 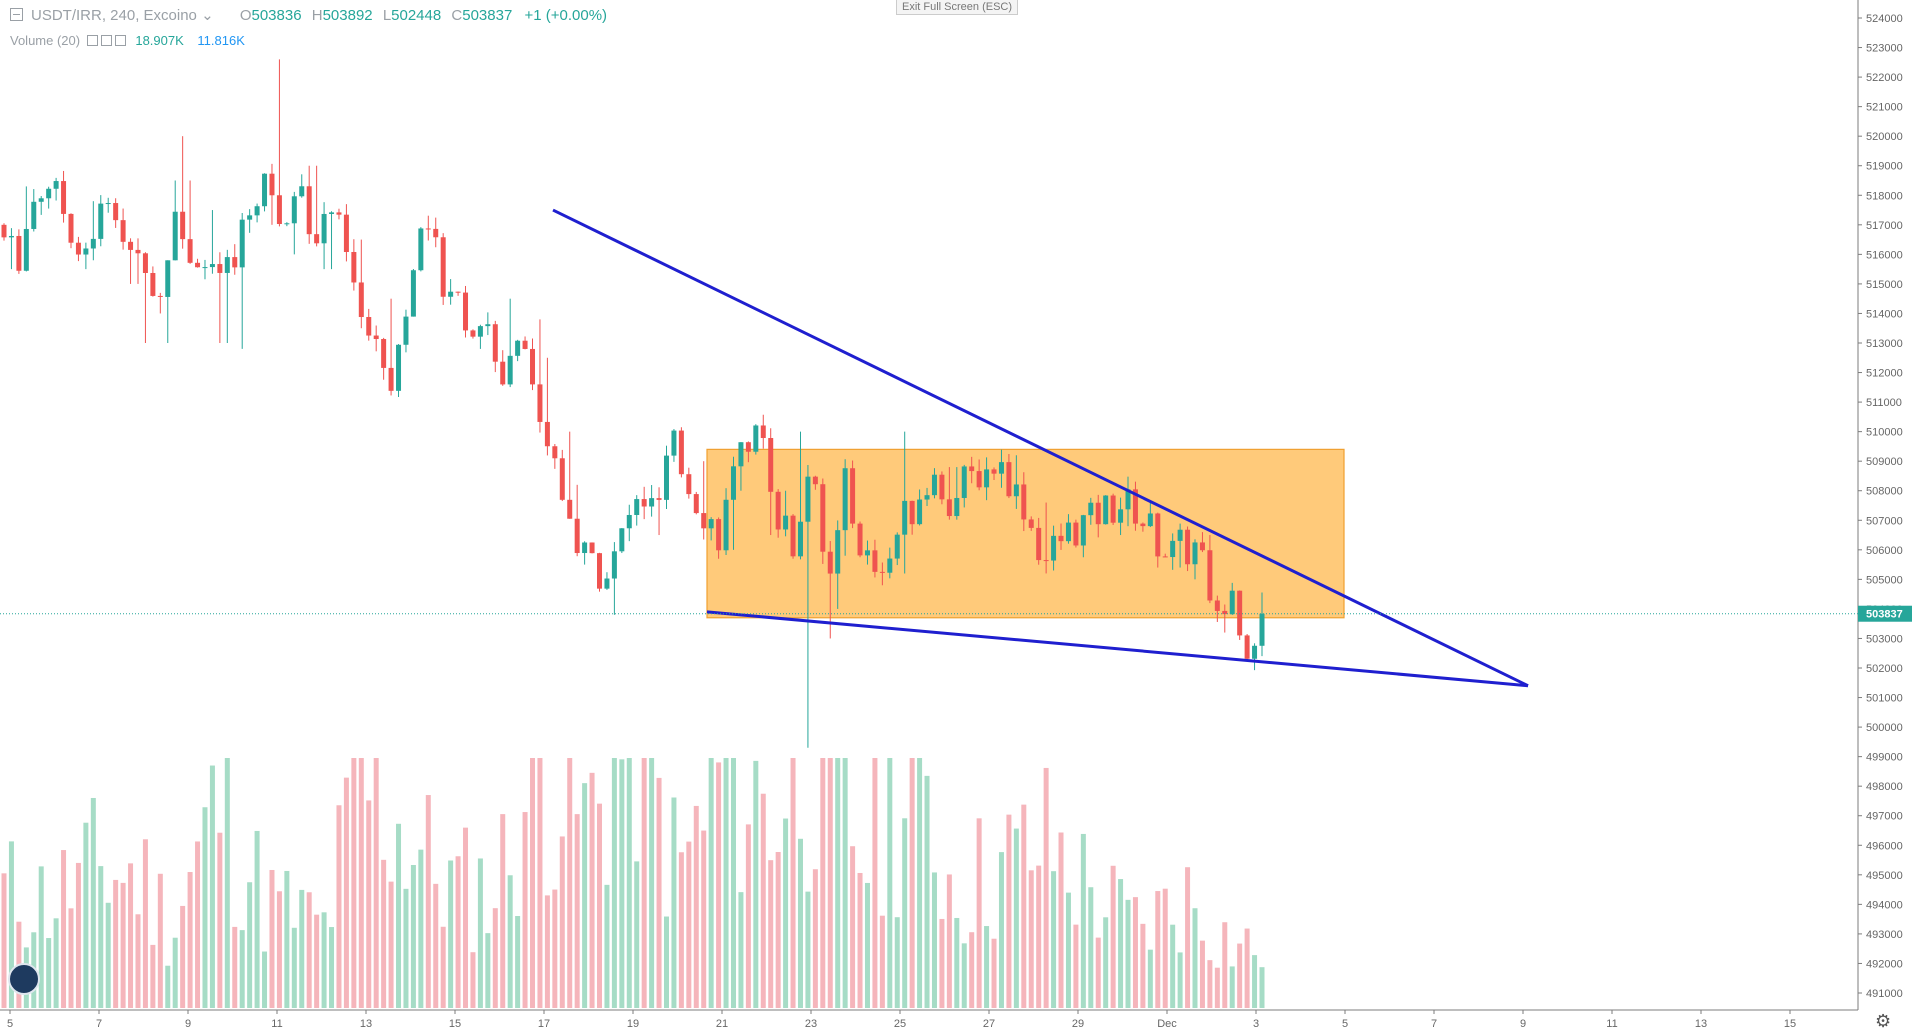 I want to click on logo-icon, so click(x=24, y=979).